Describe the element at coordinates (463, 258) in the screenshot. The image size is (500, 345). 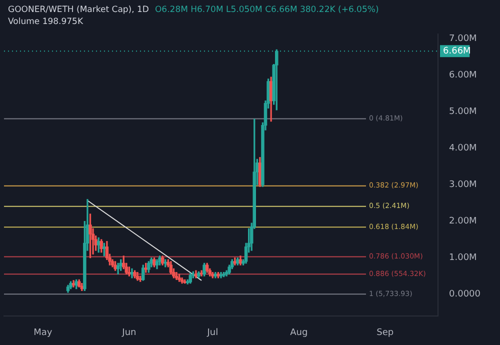
I see `y-tick-label: 1.00M` at that location.